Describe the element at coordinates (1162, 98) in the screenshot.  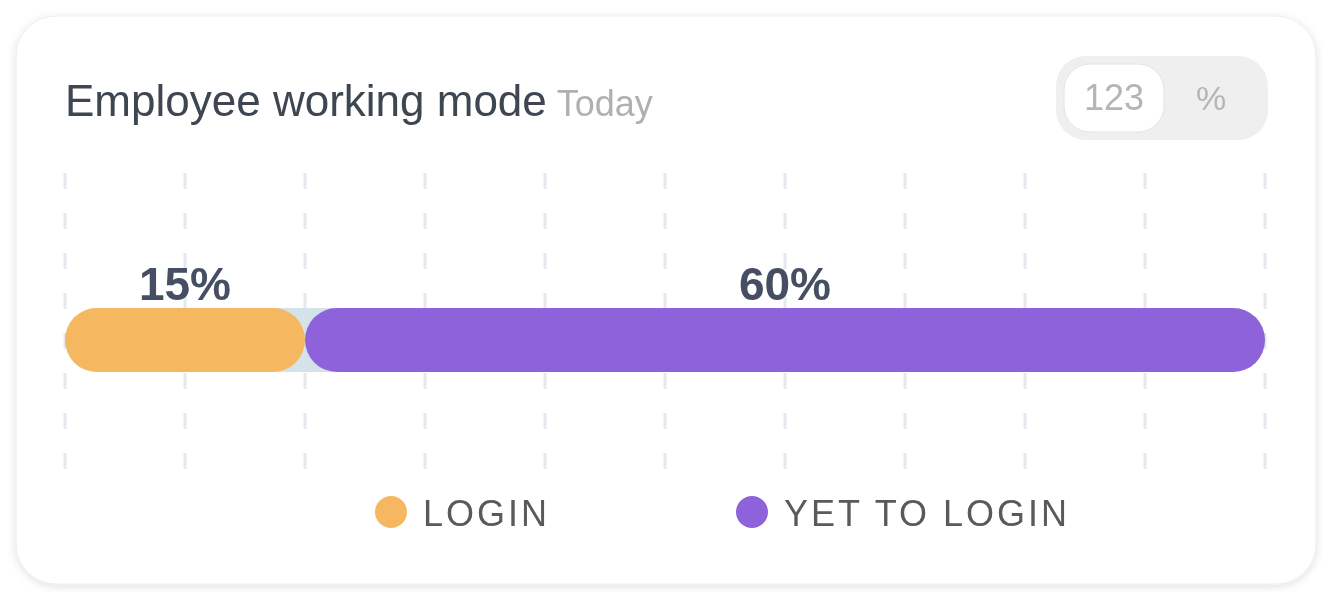
I see `toggle-switch: 123 %` at that location.